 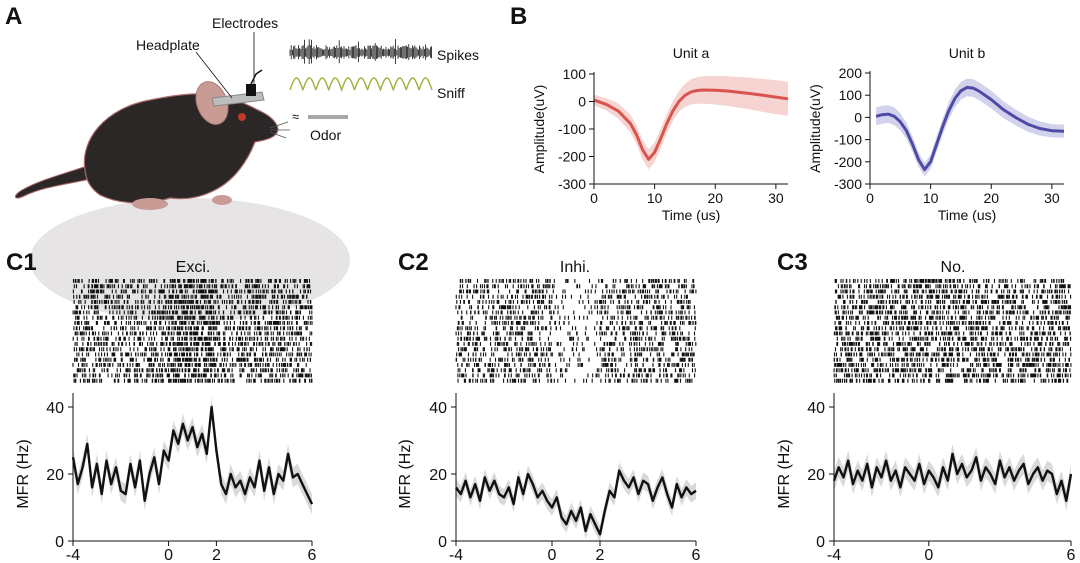 What do you see at coordinates (967, 53) in the screenshot?
I see `chart-title: Unit b` at bounding box center [967, 53].